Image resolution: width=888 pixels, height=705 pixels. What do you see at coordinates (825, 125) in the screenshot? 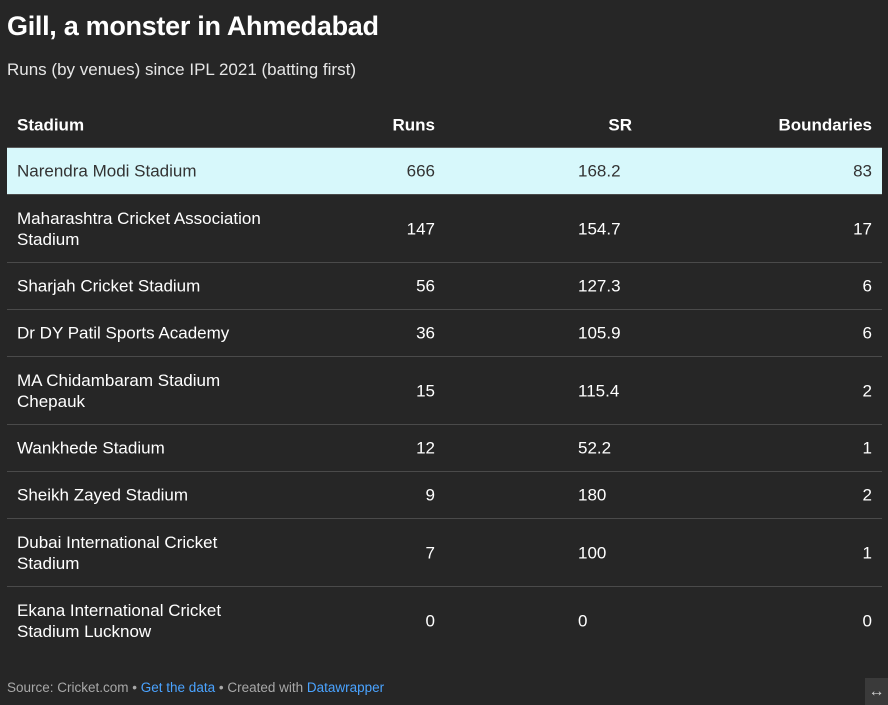
I see `header-boundaries: Boundaries` at bounding box center [825, 125].